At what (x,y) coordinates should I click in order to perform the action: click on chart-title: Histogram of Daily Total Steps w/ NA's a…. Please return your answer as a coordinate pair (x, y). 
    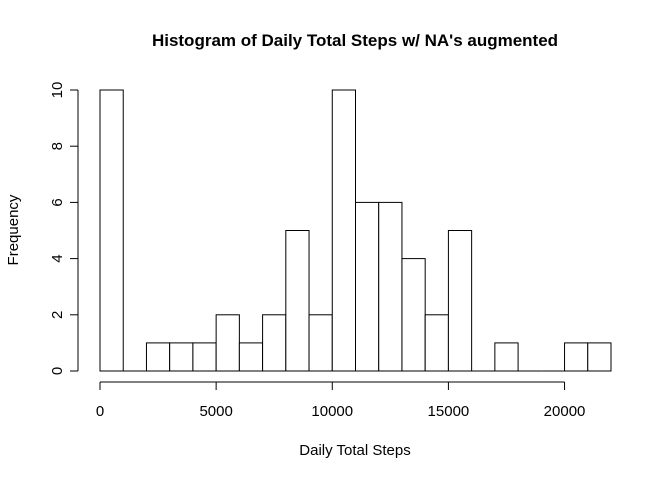
    Looking at the image, I should click on (355, 40).